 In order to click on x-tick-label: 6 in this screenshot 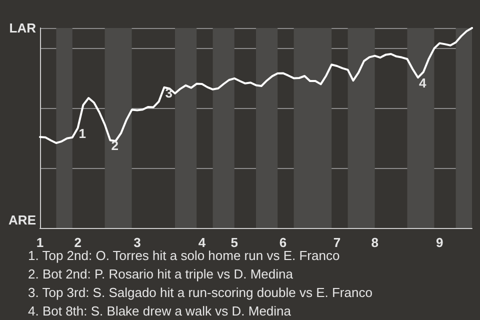, I will do `click(283, 242)`.